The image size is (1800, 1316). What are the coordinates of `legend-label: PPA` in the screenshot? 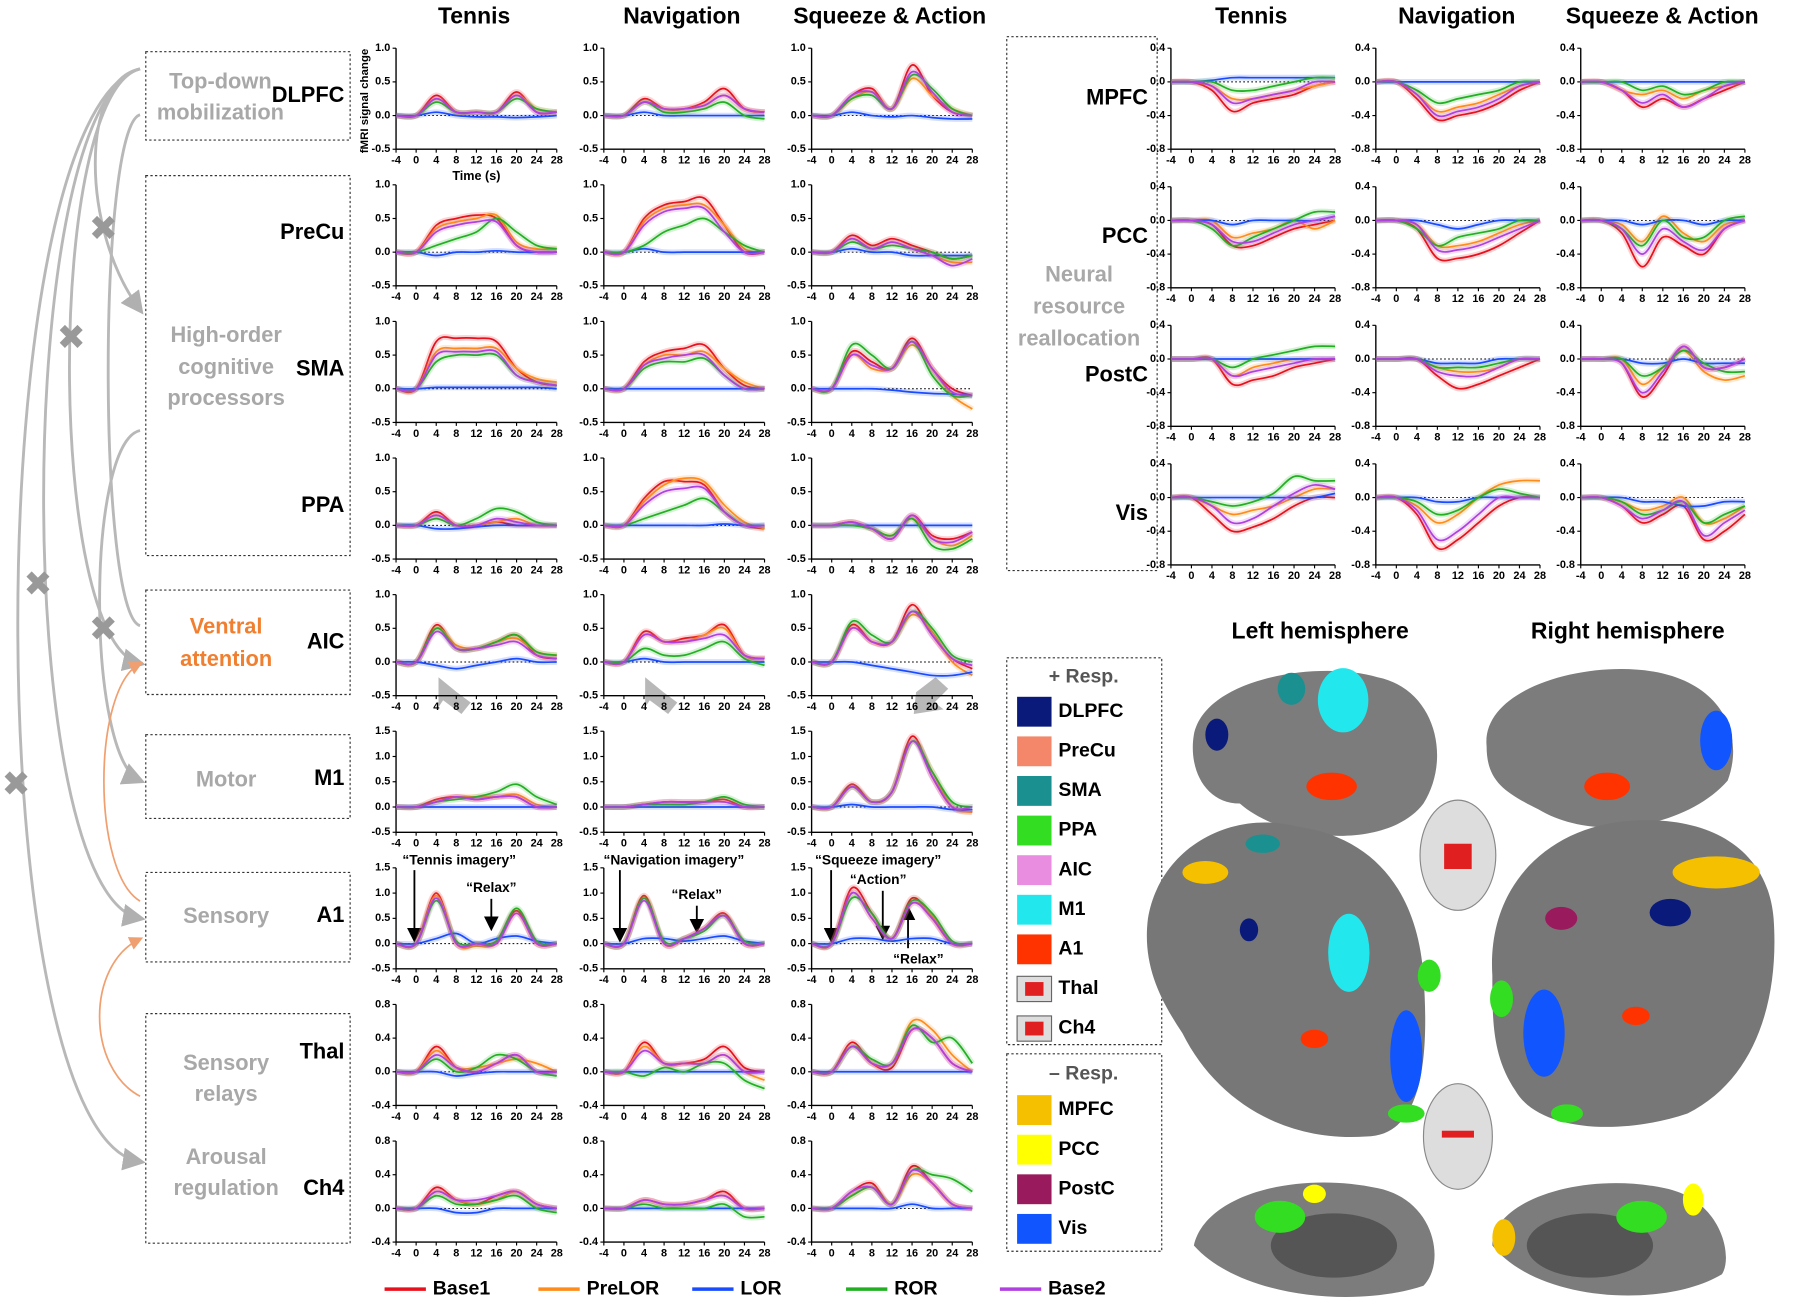 It's located at (1077, 830).